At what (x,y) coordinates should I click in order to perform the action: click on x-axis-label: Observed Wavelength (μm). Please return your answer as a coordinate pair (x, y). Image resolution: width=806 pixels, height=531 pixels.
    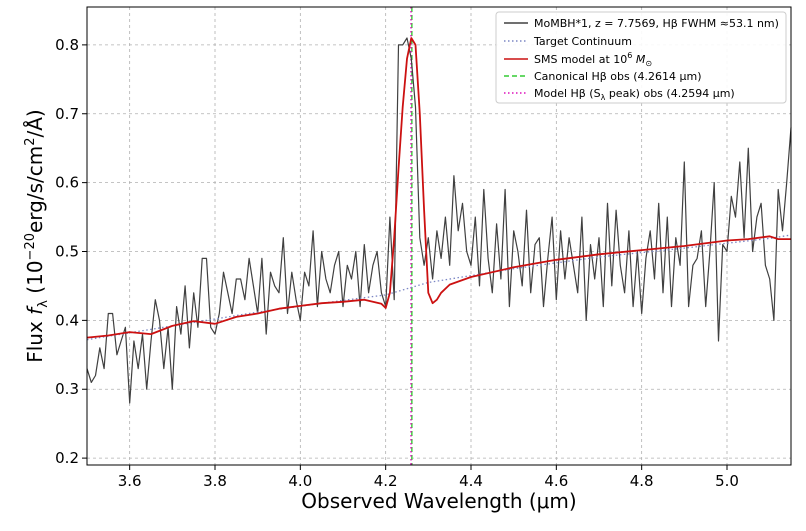
    Looking at the image, I should click on (438, 501).